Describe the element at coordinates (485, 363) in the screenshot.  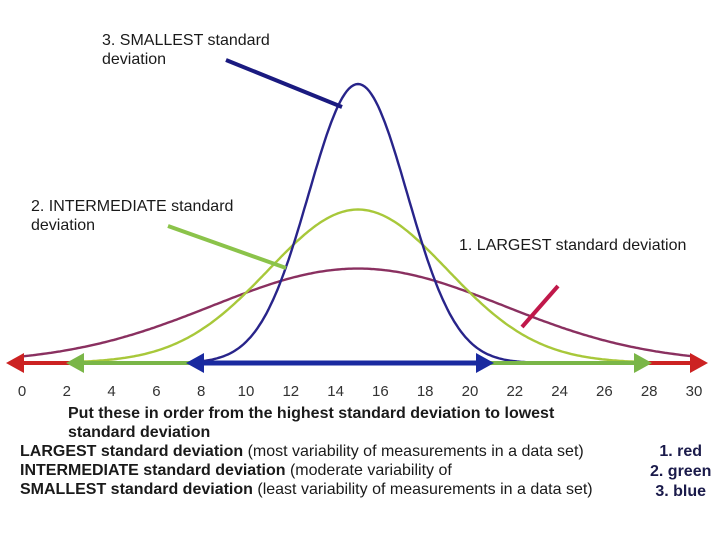
I see `arrow-smallest-right-head` at that location.